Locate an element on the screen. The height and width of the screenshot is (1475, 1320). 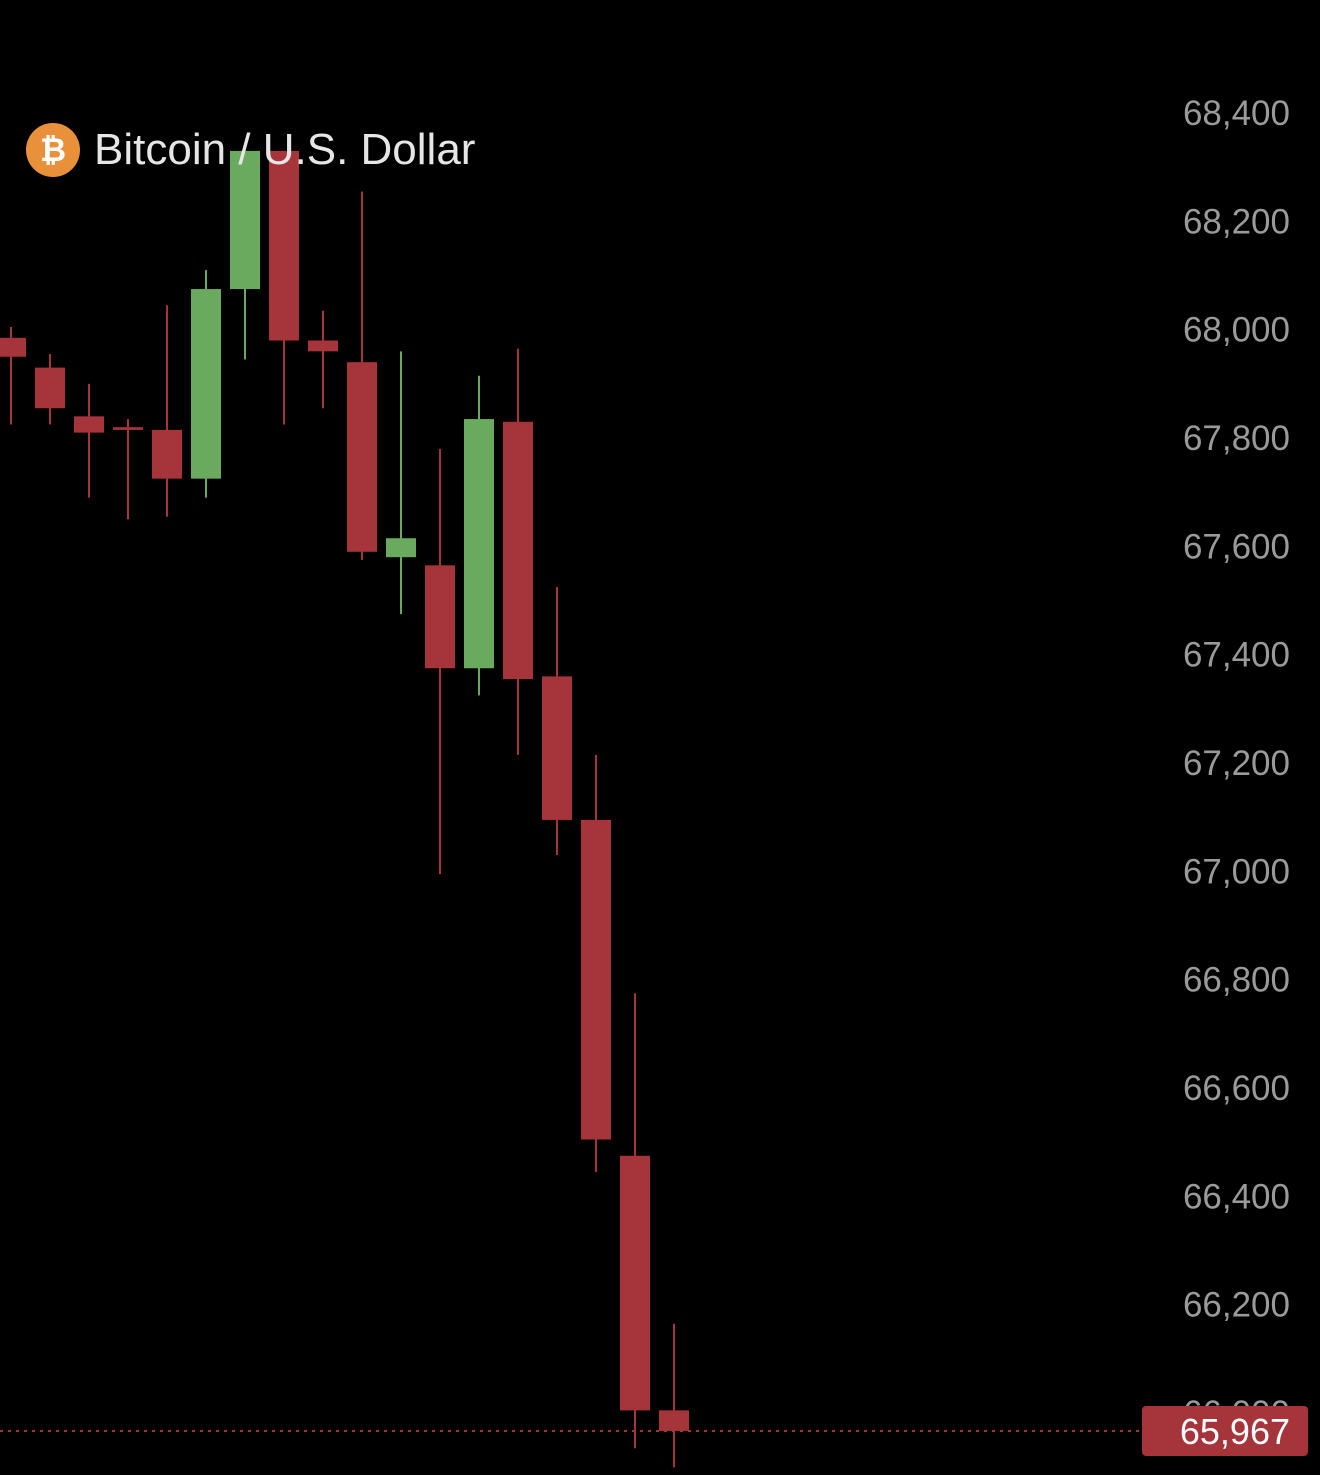
last-price-tag-background is located at coordinates (1225, 1430).